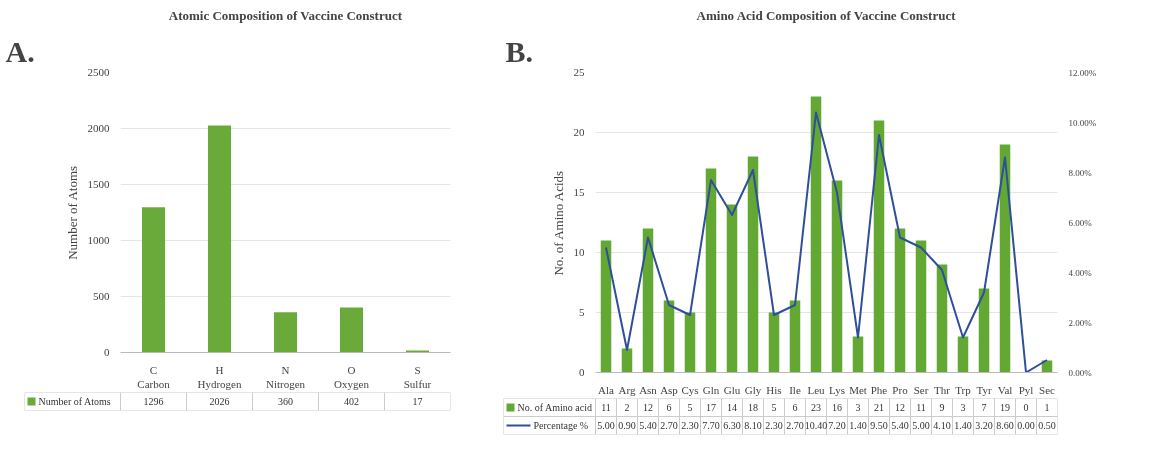 The image size is (1167, 475). What do you see at coordinates (219, 401) in the screenshot?
I see `data-label: 2026` at bounding box center [219, 401].